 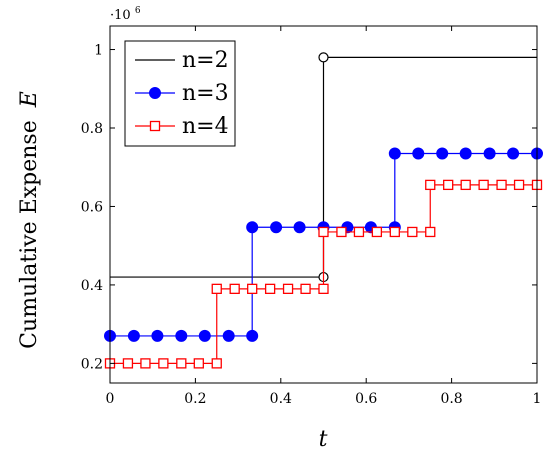 I want to click on x-tick-label-0: 0, so click(x=110, y=399).